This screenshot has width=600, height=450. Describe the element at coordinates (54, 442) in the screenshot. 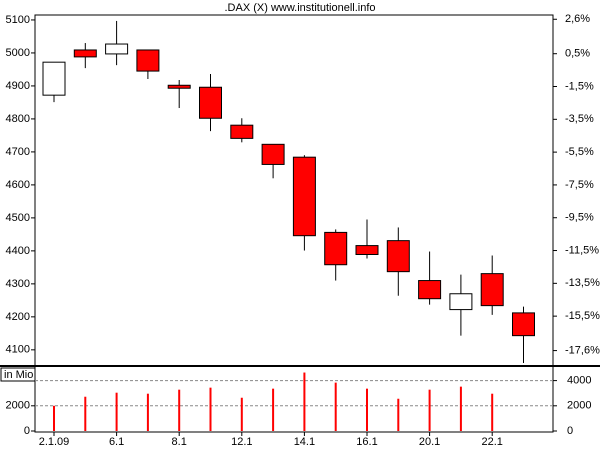

I see `x-tick-label: 2.1.09` at that location.